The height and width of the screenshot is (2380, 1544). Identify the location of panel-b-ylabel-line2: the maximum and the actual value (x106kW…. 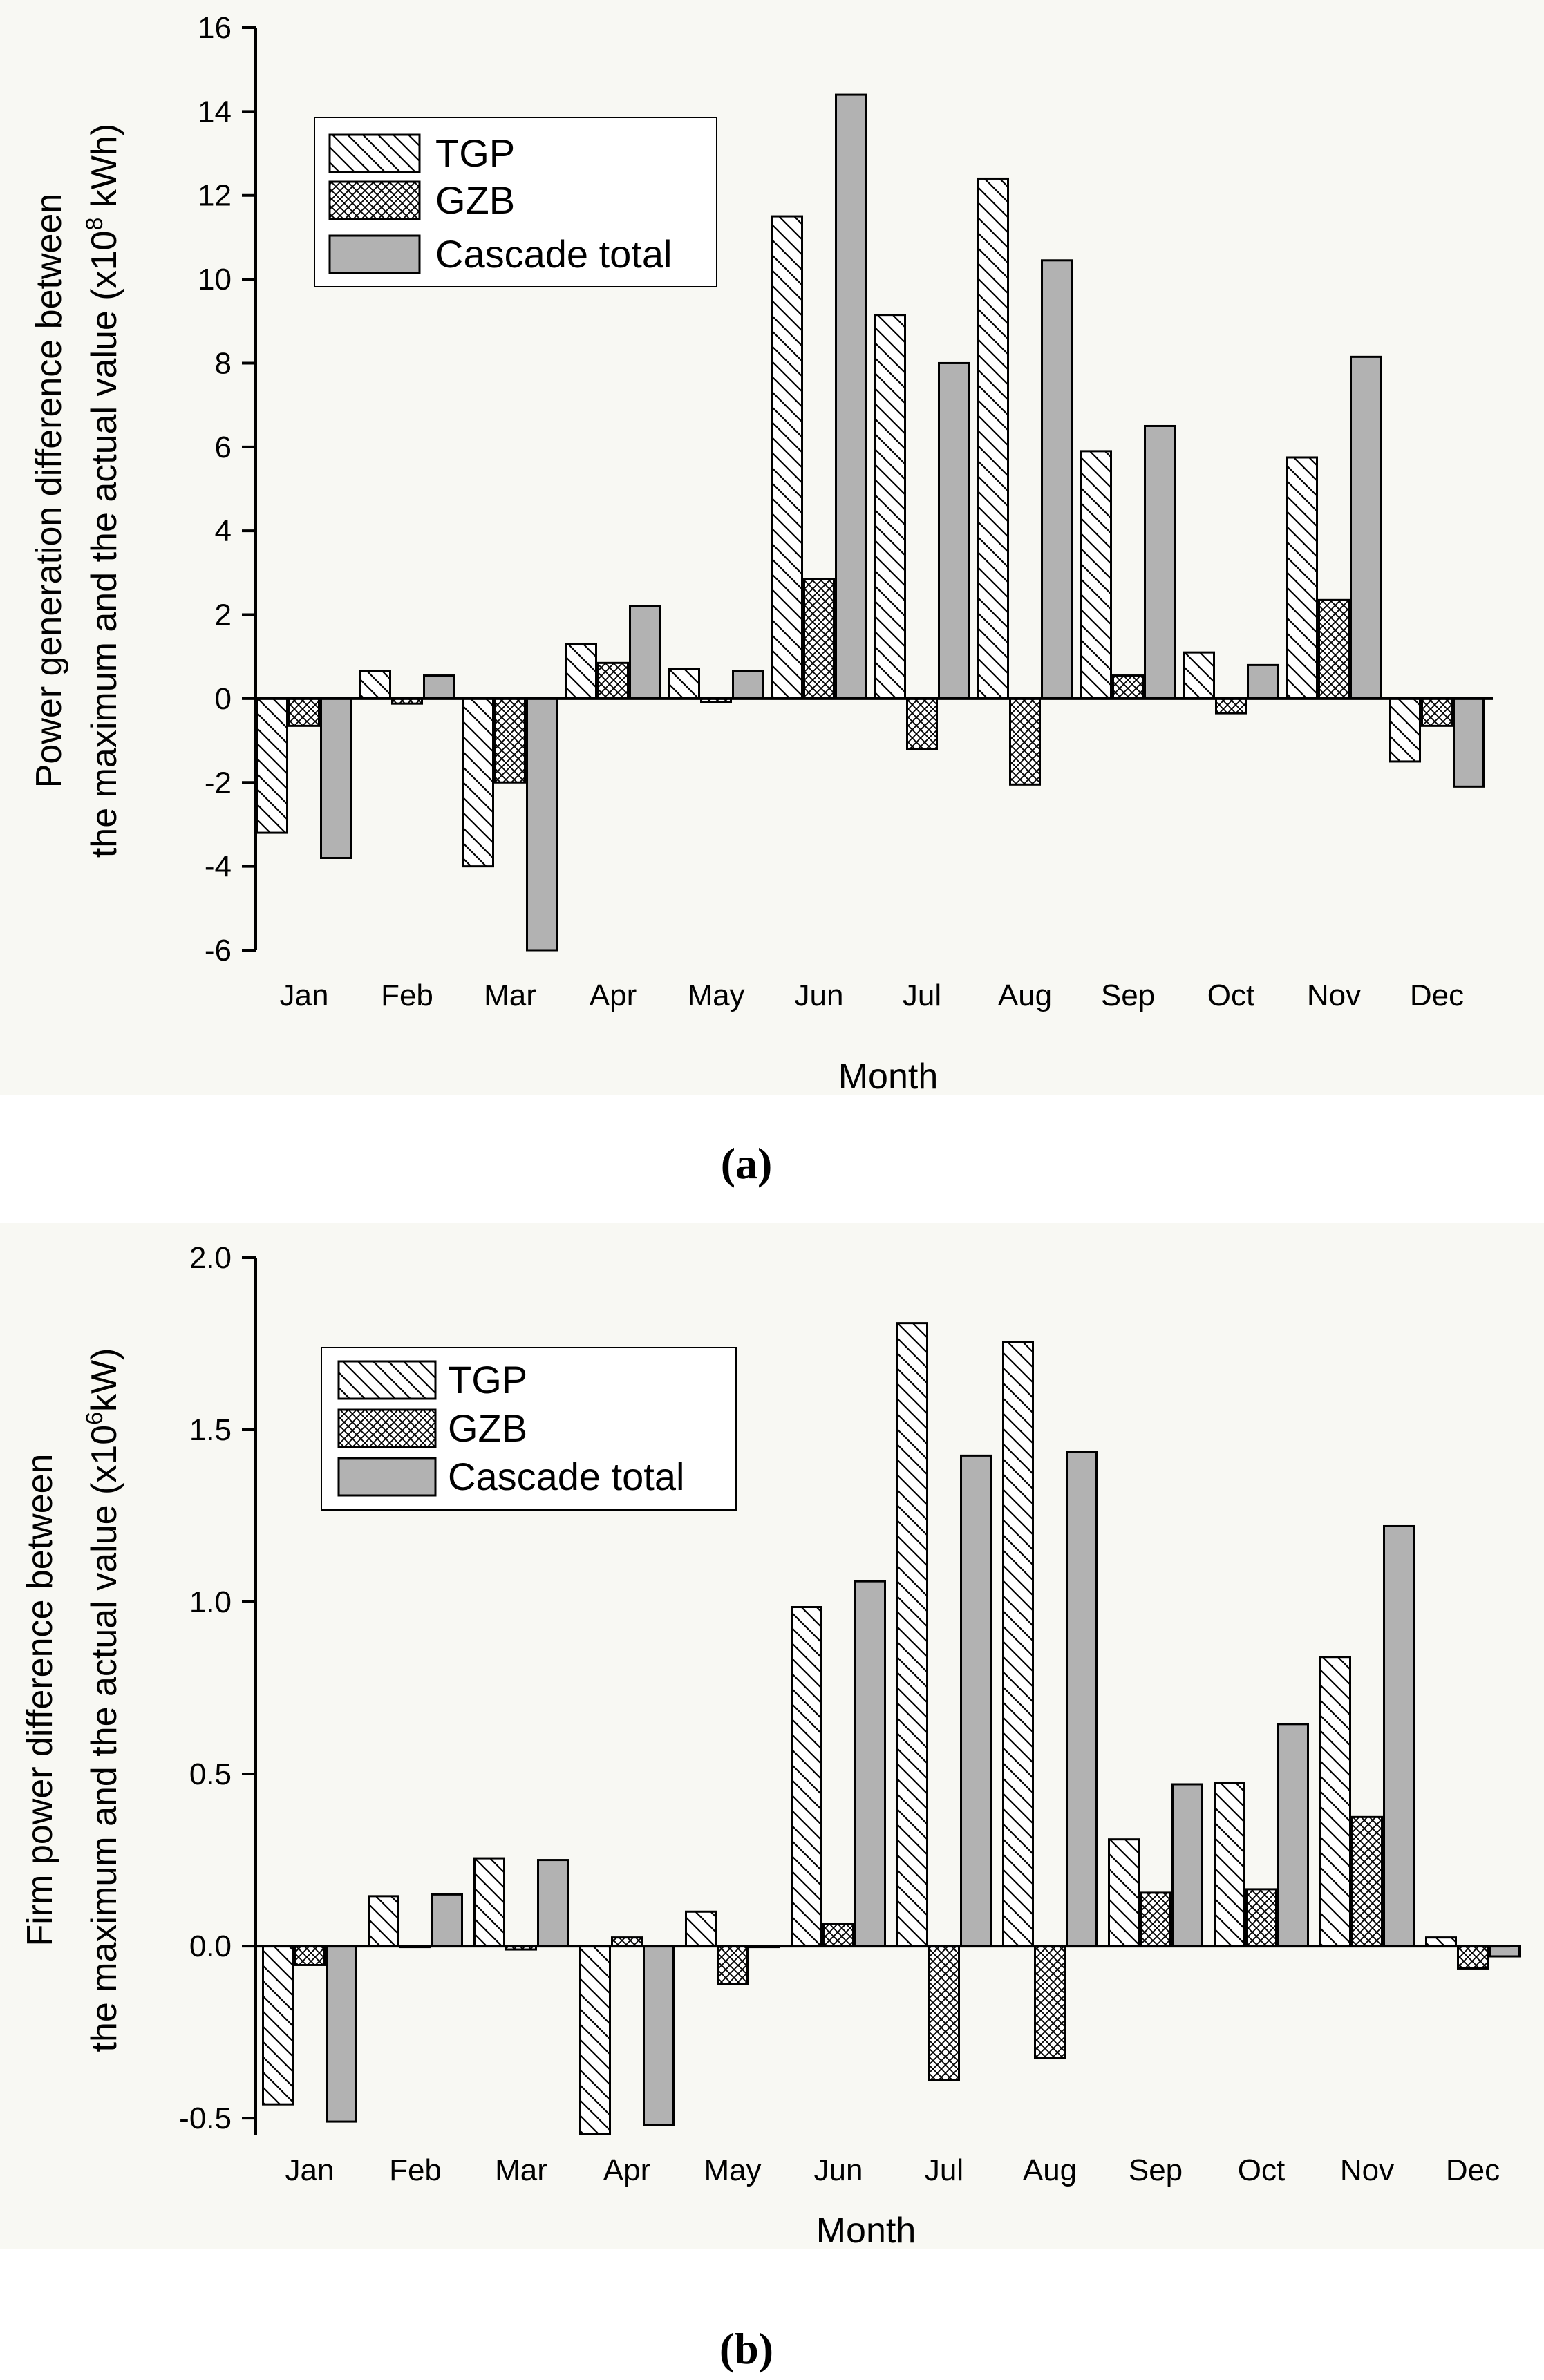
(103, 1700).